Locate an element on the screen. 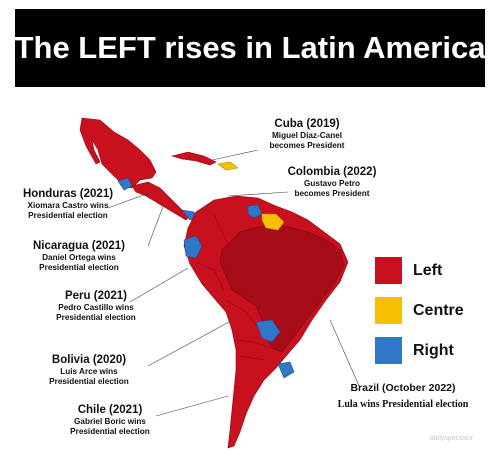 The height and width of the screenshot is (462, 500). annotation-nicaragua-country: Nicaragua (2021) is located at coordinates (79, 246).